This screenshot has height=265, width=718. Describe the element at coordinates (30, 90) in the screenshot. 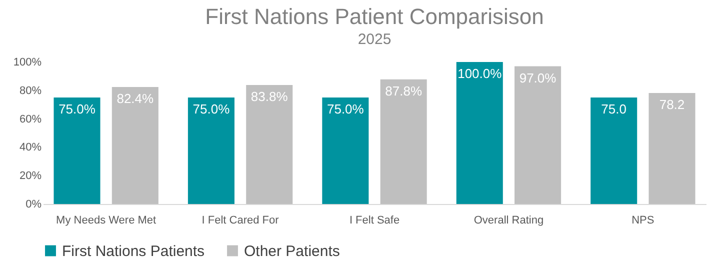

I see `y-tick-label: 80%` at that location.